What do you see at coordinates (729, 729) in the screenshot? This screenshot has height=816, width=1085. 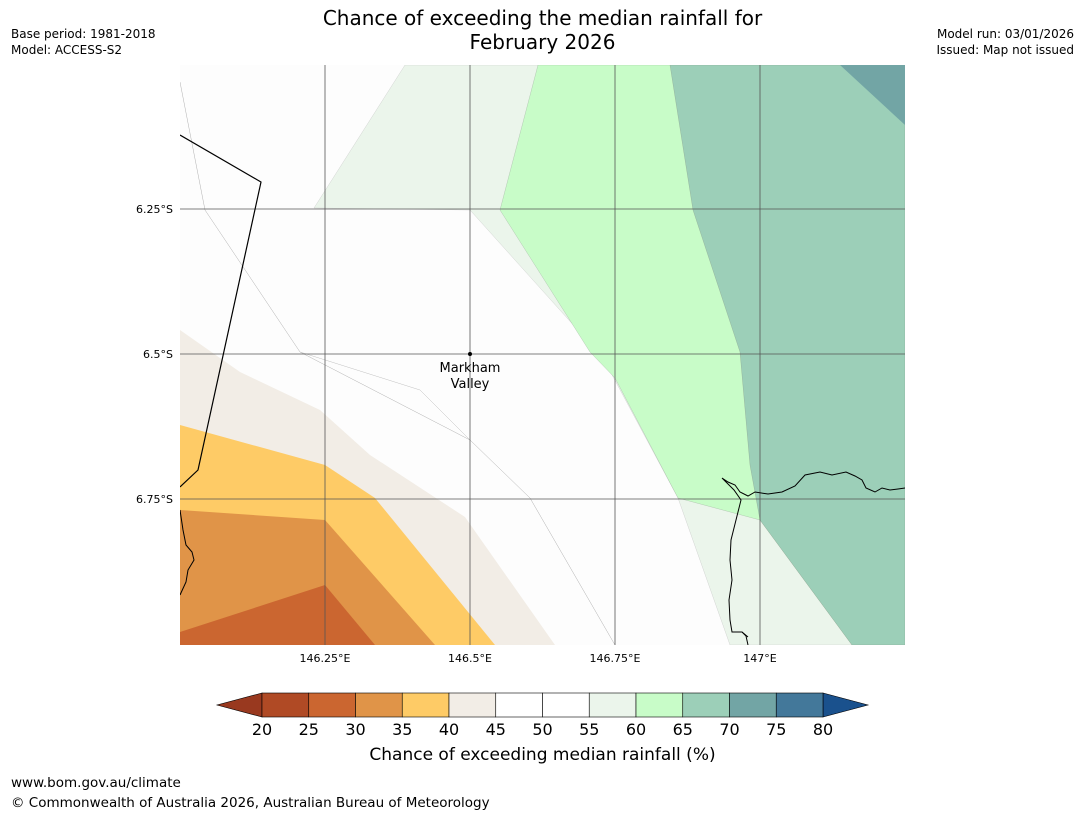 I see `colorbar-tick-label: 70` at bounding box center [729, 729].